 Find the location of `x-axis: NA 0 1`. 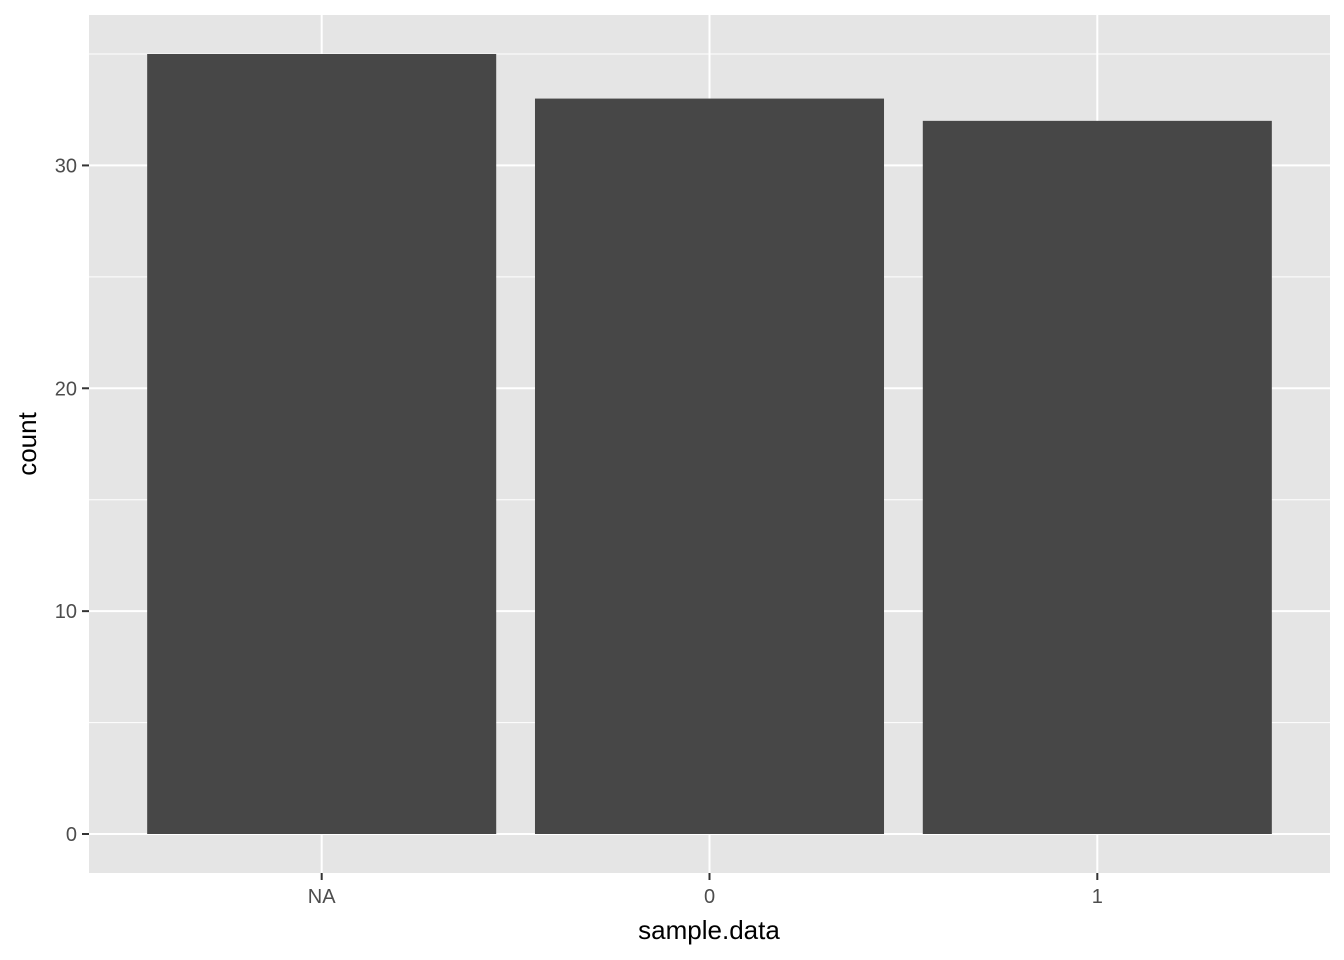

x-axis: NA 0 1 is located at coordinates (705, 890).